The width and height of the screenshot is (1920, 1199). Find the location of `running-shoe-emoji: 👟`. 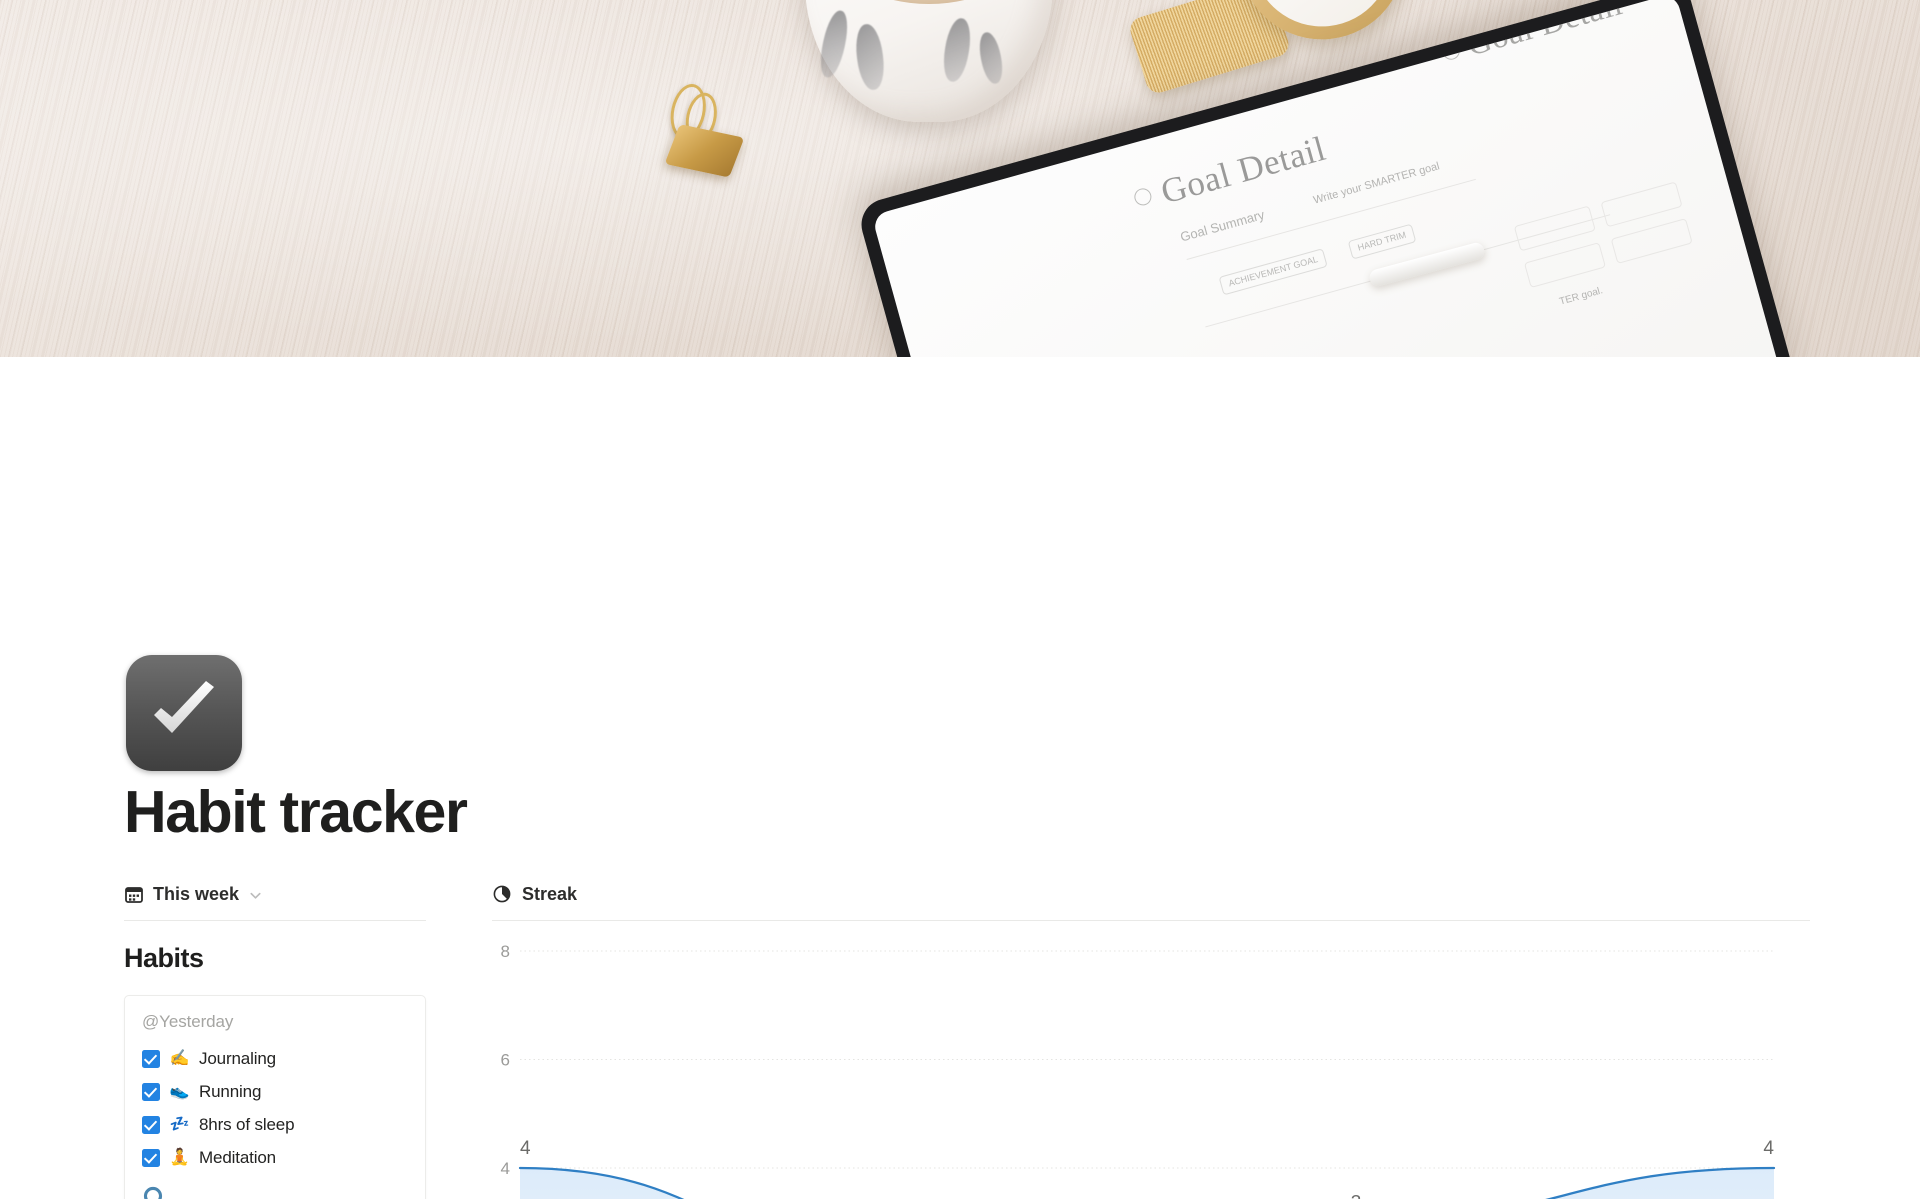

running-shoe-emoji: 👟 is located at coordinates (179, 1091).